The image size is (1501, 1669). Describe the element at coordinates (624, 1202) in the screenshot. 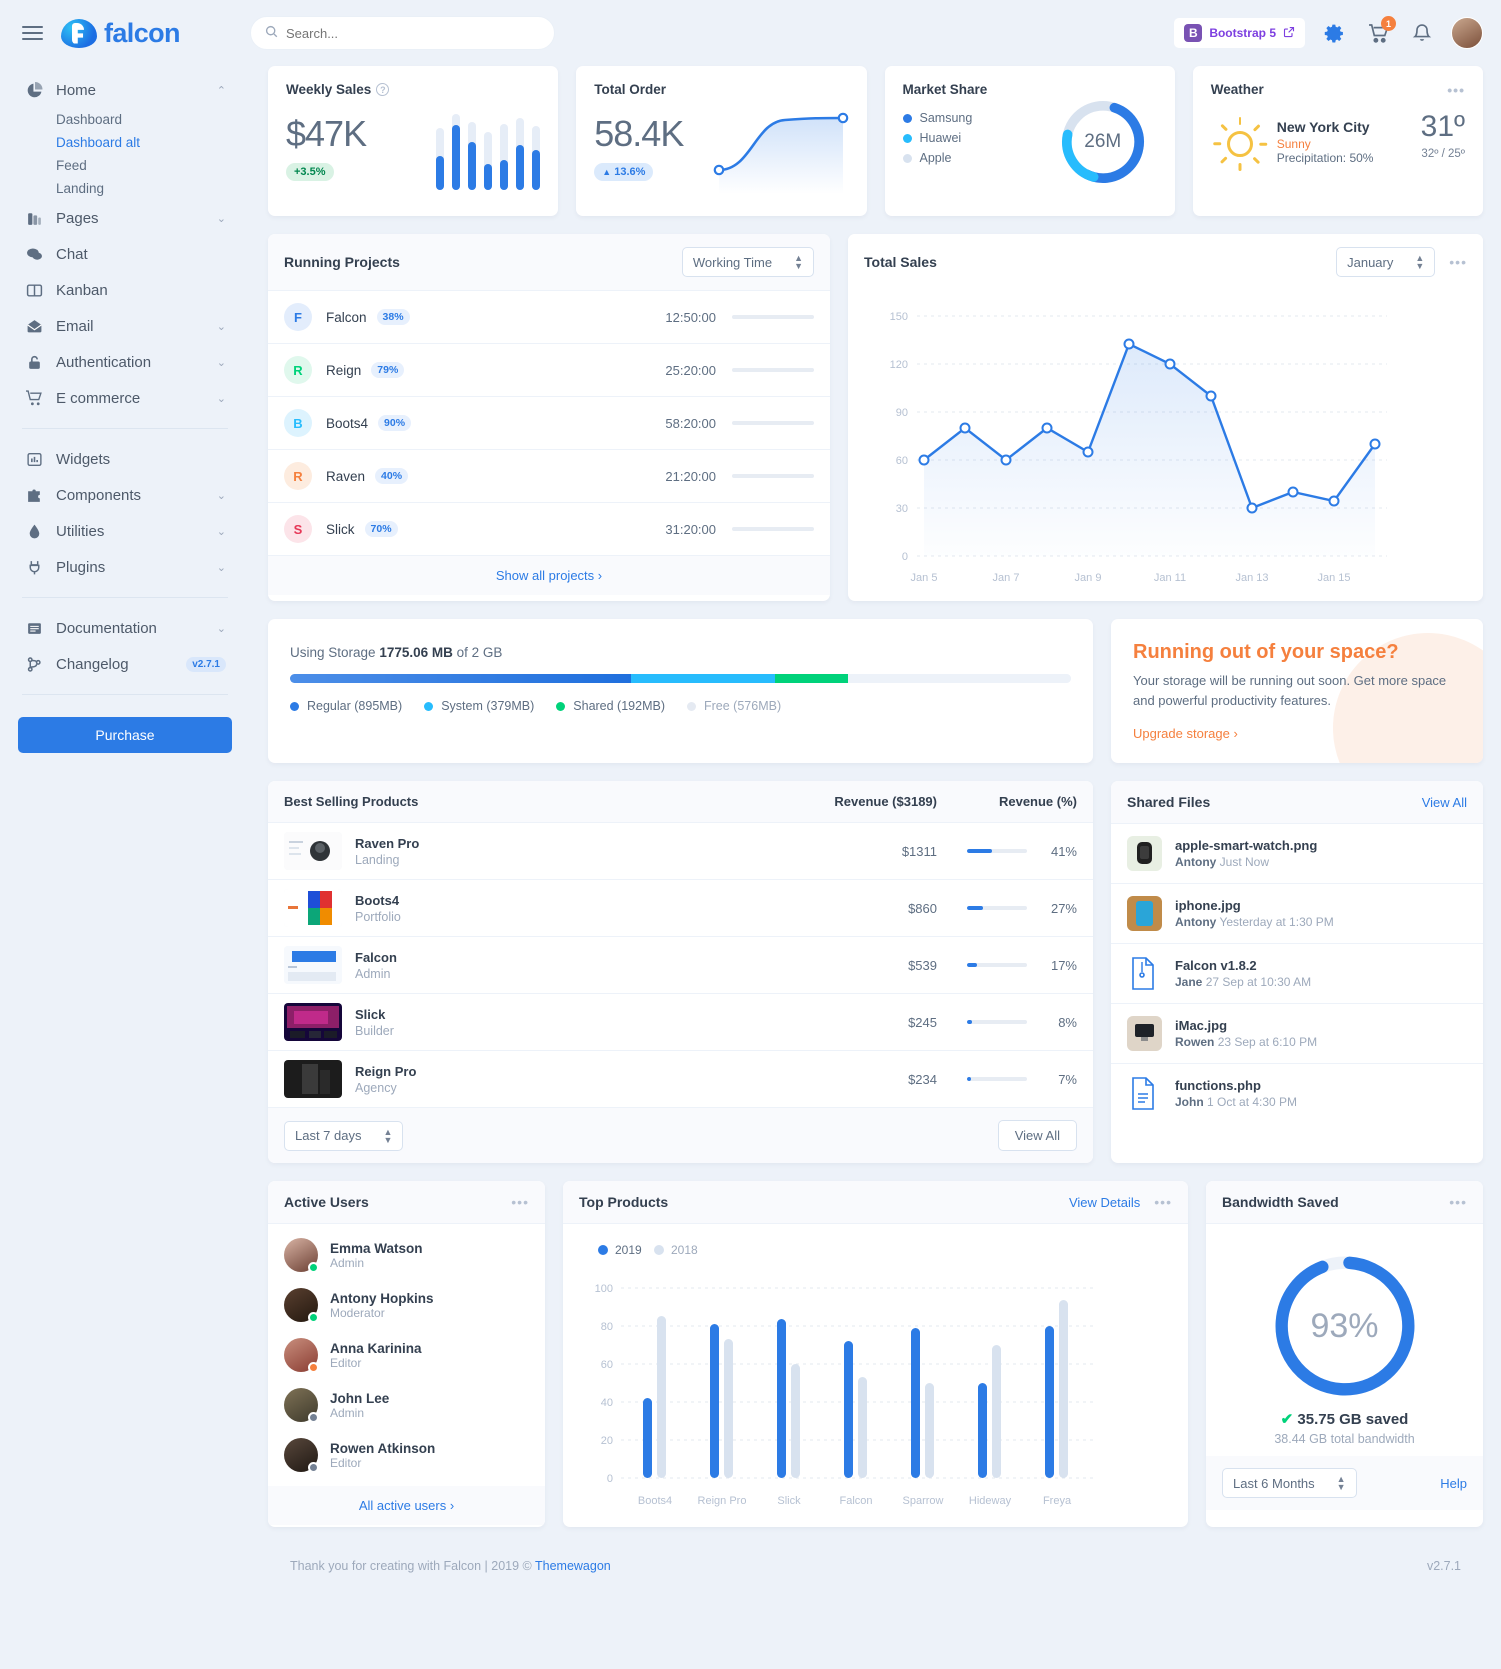

I see `top-products-title: Top Products` at that location.